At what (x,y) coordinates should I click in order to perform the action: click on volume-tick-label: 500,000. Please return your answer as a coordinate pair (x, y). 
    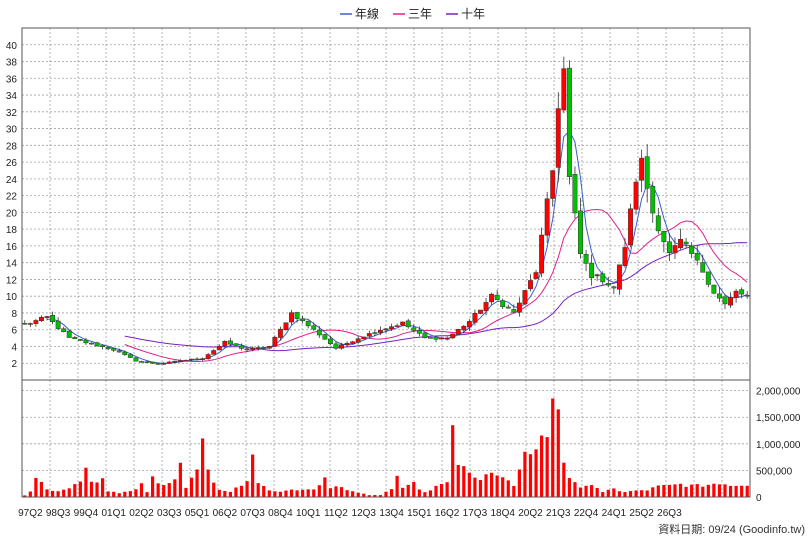
    Looking at the image, I should click on (774, 471).